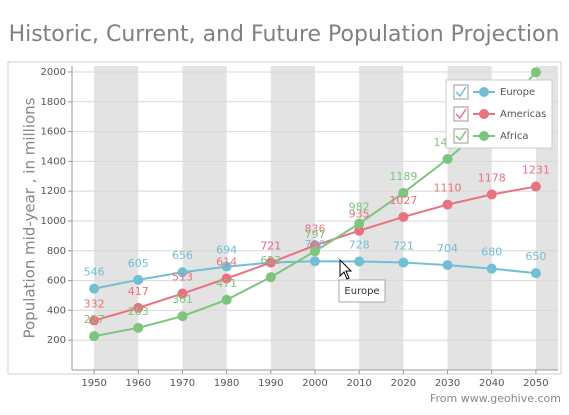 Image resolution: width=569 pixels, height=415 pixels. I want to click on value-label: 614, so click(226, 262).